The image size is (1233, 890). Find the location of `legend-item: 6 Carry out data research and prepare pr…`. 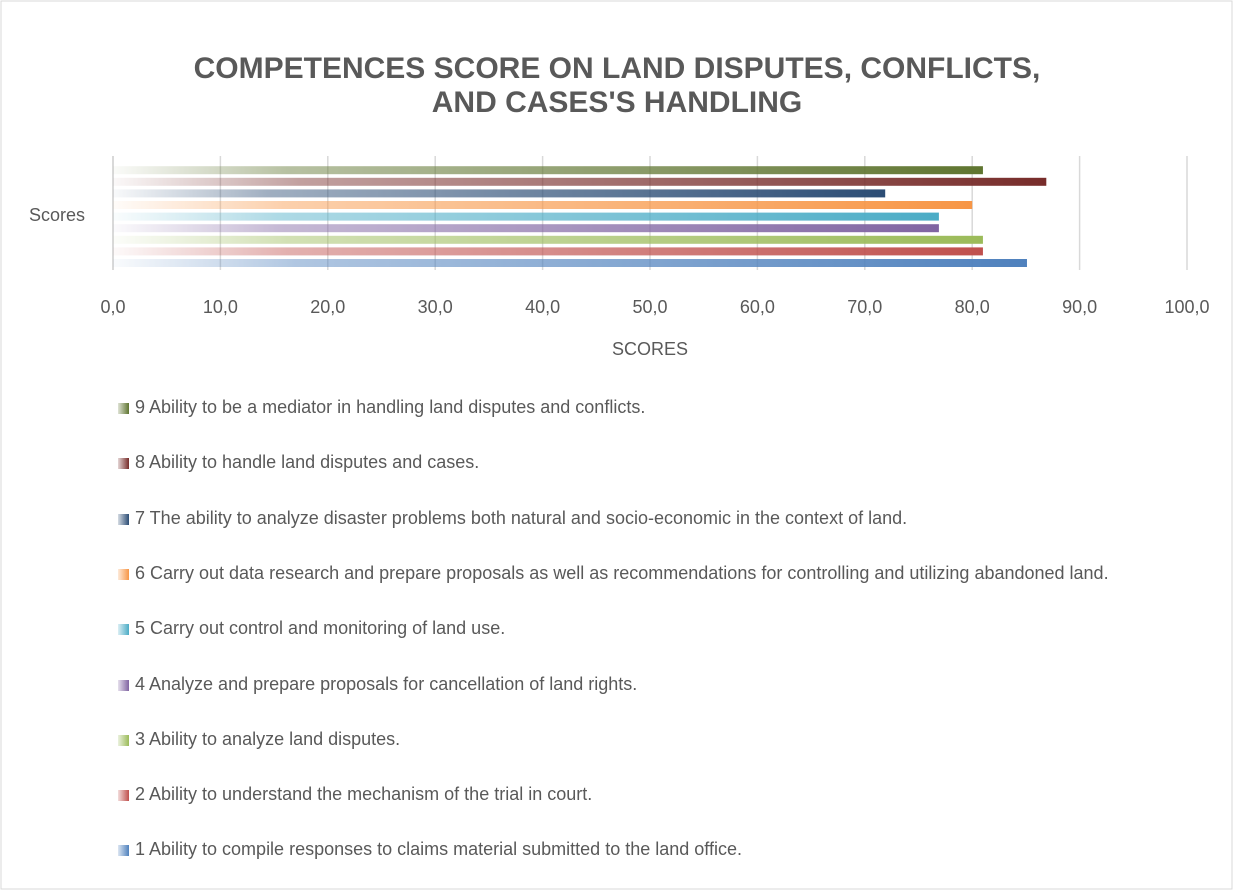

legend-item: 6 Carry out data research and prepare pr… is located at coordinates (643, 573).